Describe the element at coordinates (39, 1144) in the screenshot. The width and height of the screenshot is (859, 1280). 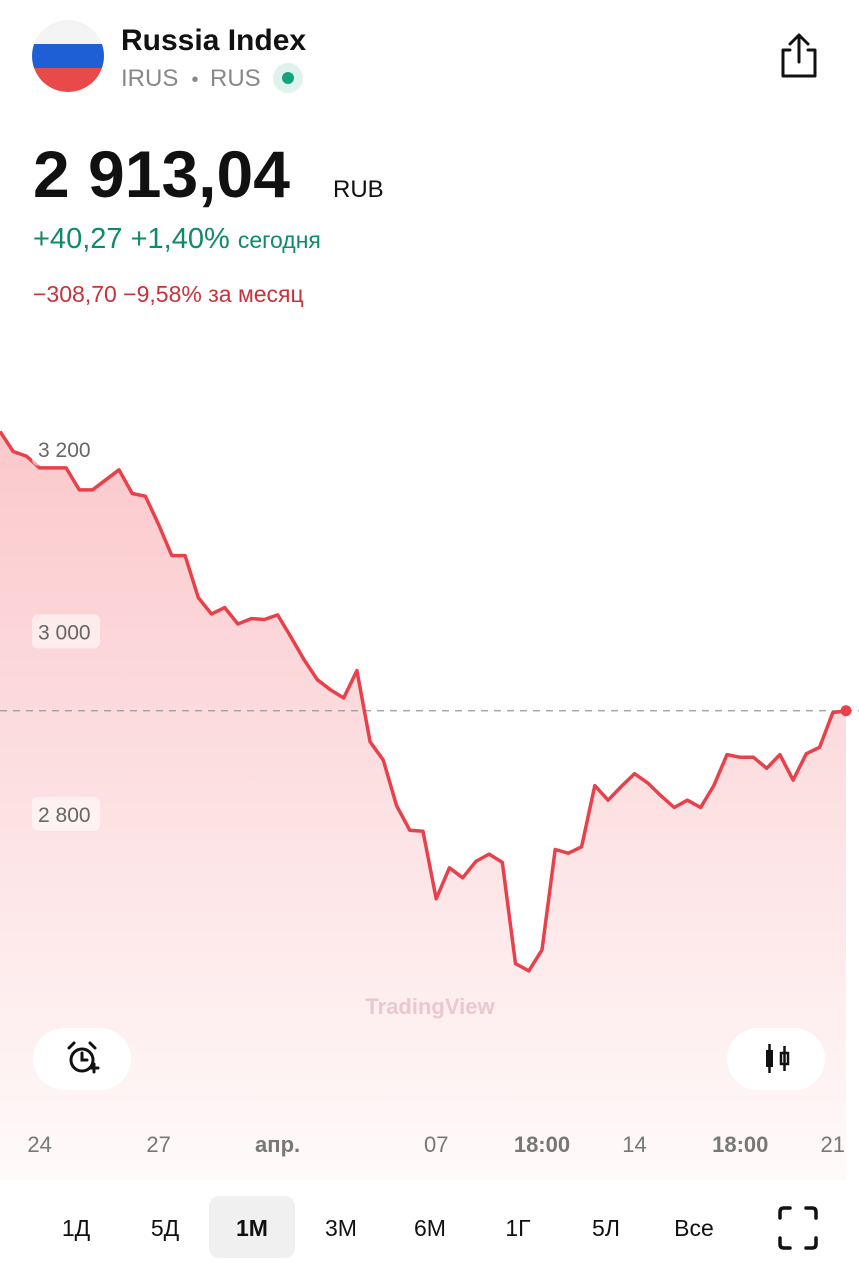
I see `x-tick-label: 24` at that location.